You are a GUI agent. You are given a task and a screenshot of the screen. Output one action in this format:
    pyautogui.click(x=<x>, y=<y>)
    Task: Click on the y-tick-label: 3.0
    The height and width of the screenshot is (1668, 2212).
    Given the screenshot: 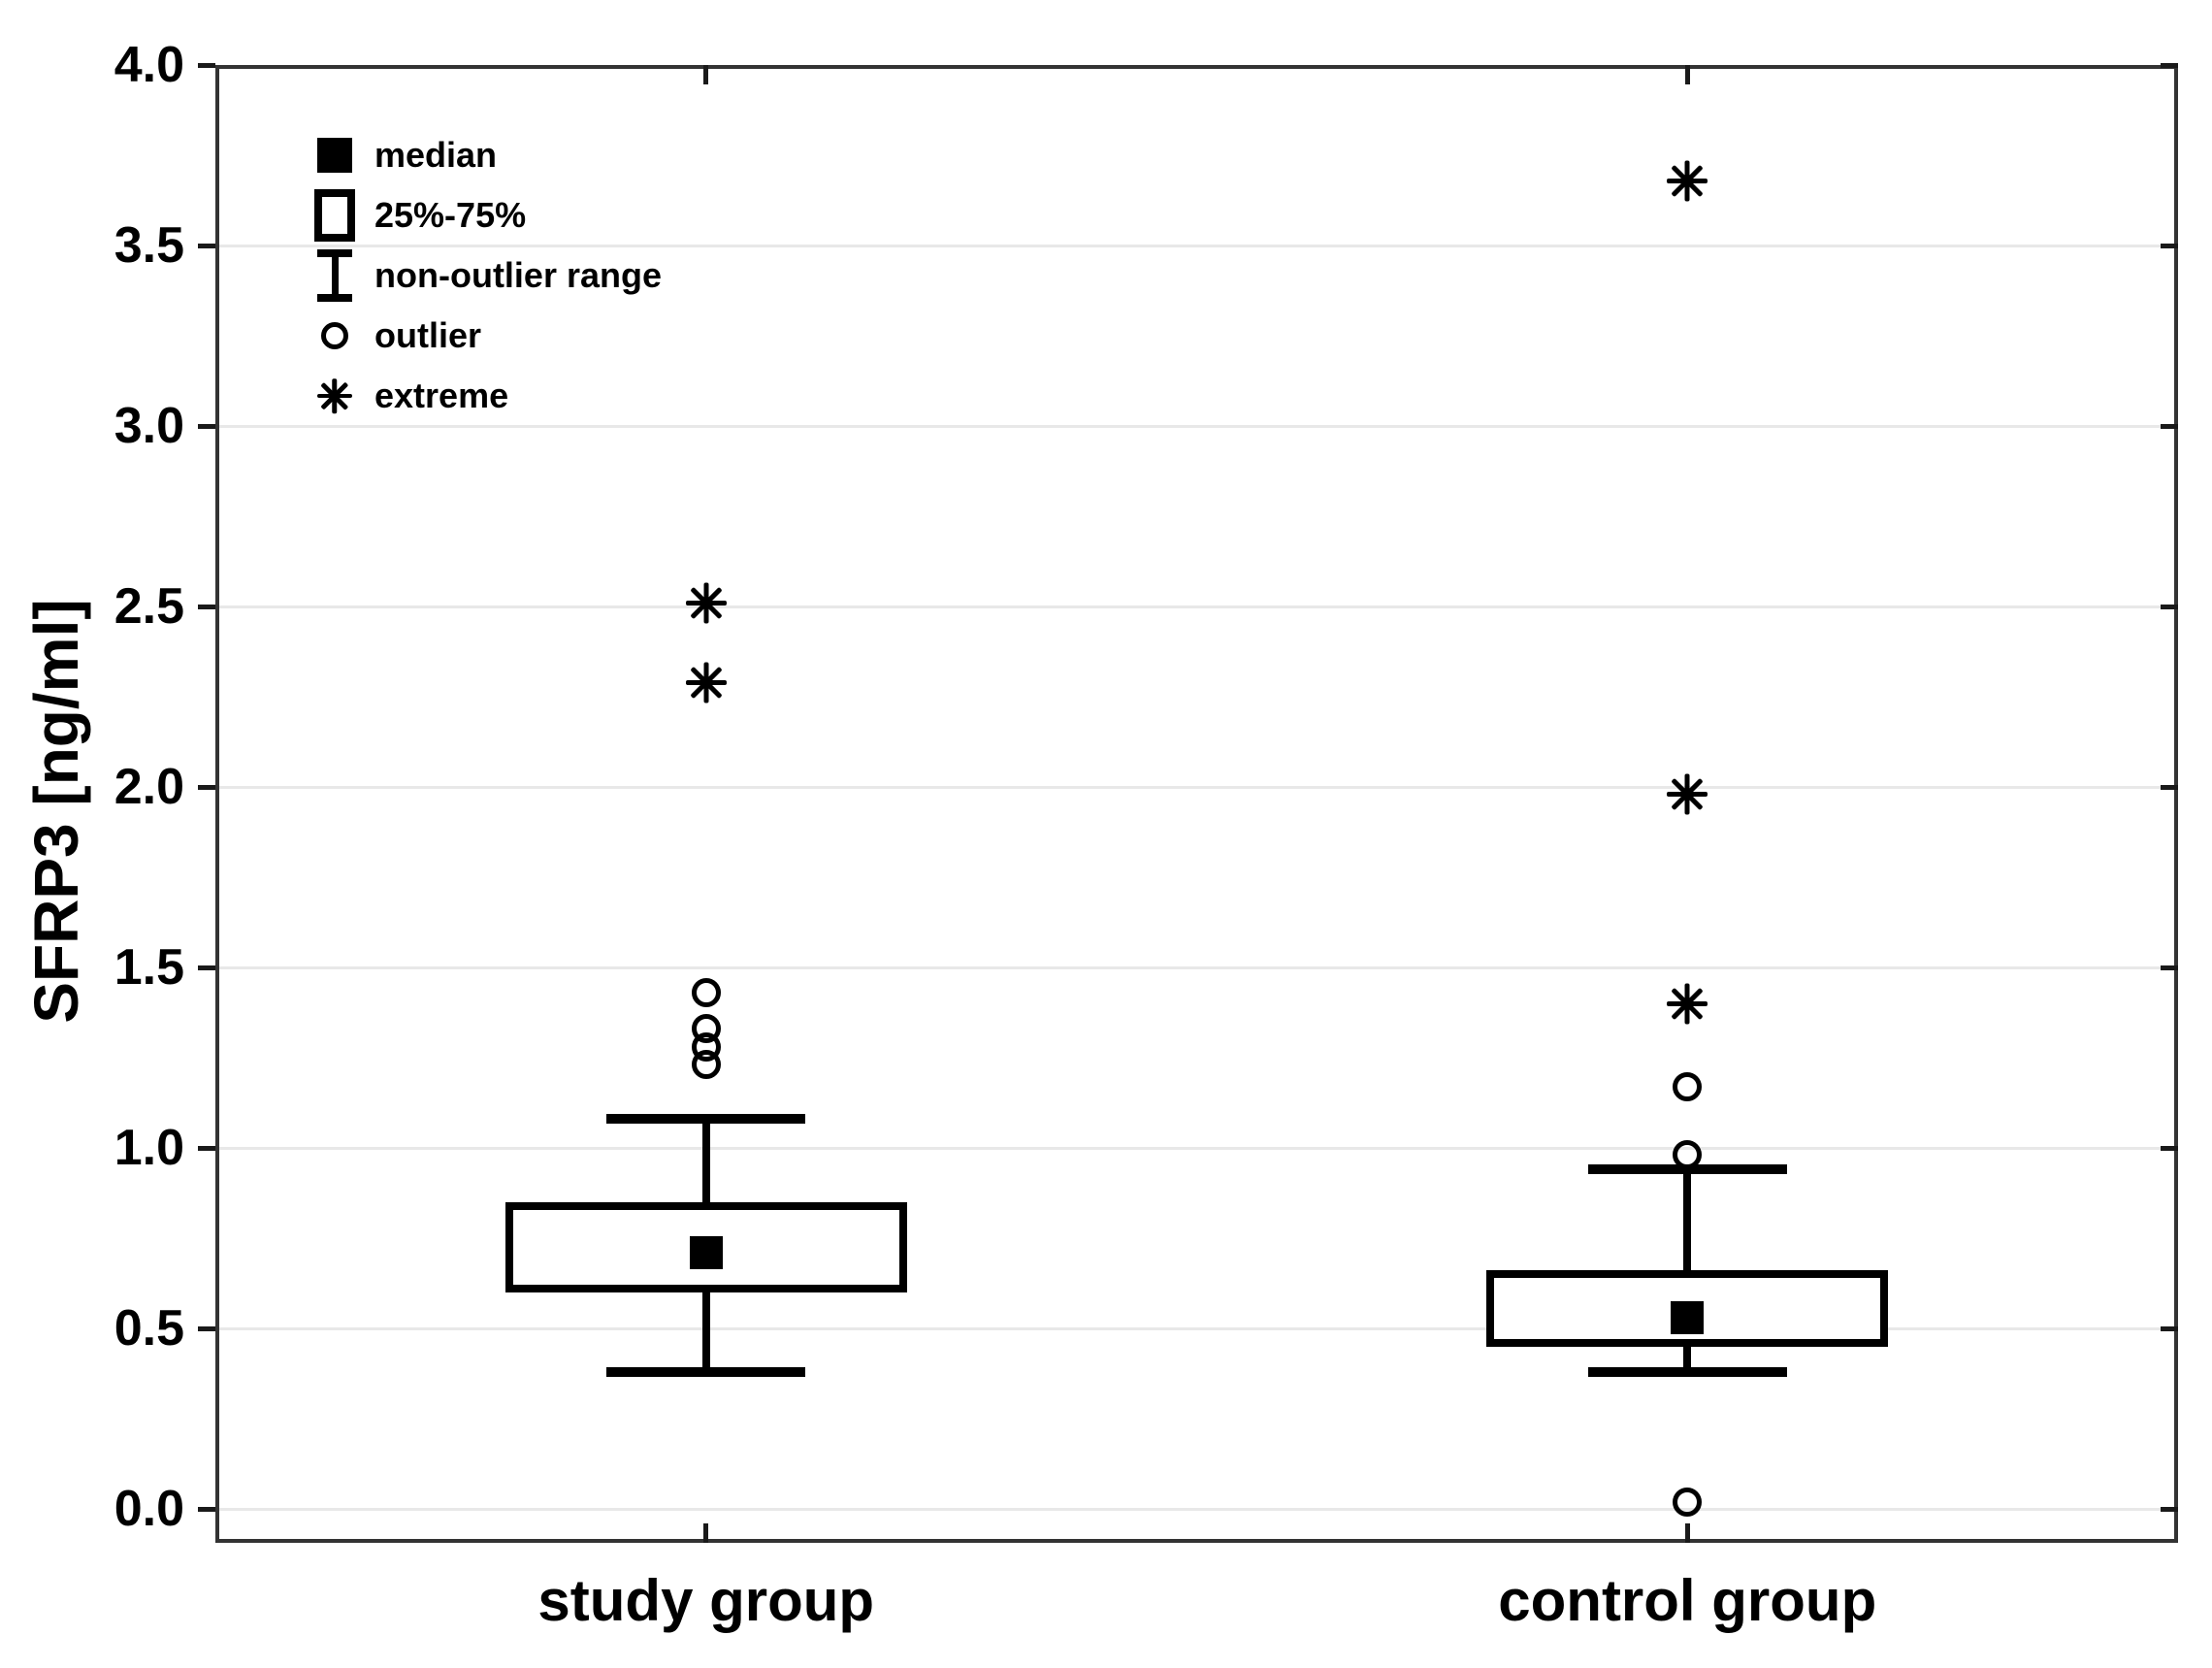 What is the action you would take?
    pyautogui.click(x=149, y=426)
    